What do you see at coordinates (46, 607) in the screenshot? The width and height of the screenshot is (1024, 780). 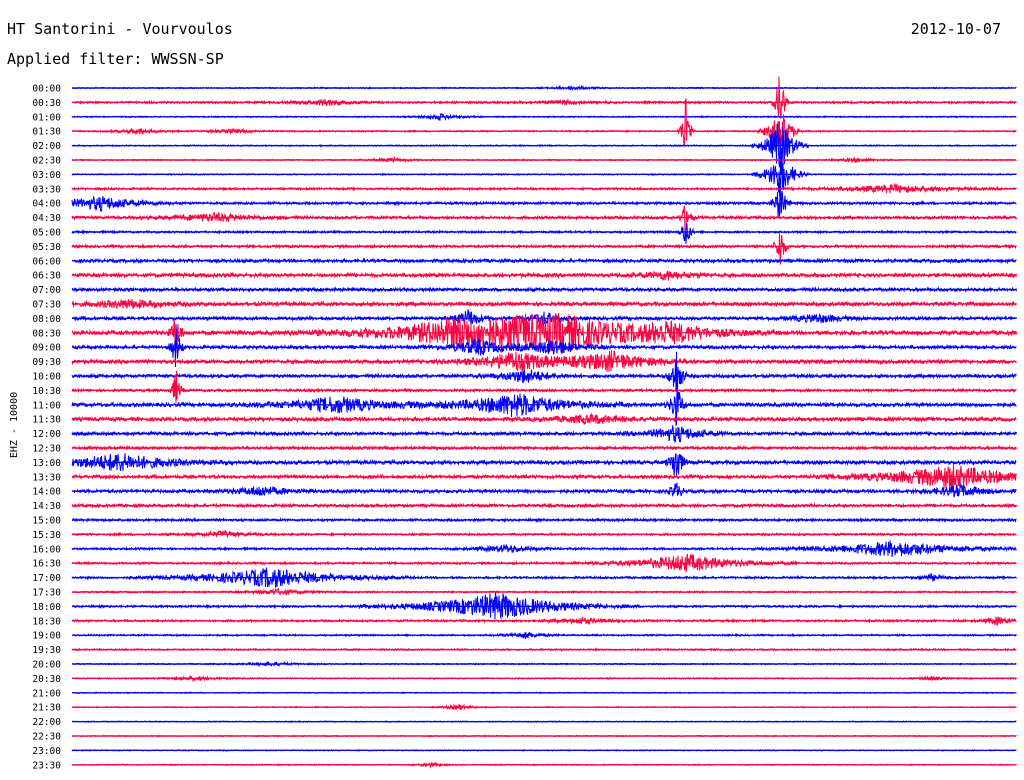 I see `time-tick-label: 18:00` at bounding box center [46, 607].